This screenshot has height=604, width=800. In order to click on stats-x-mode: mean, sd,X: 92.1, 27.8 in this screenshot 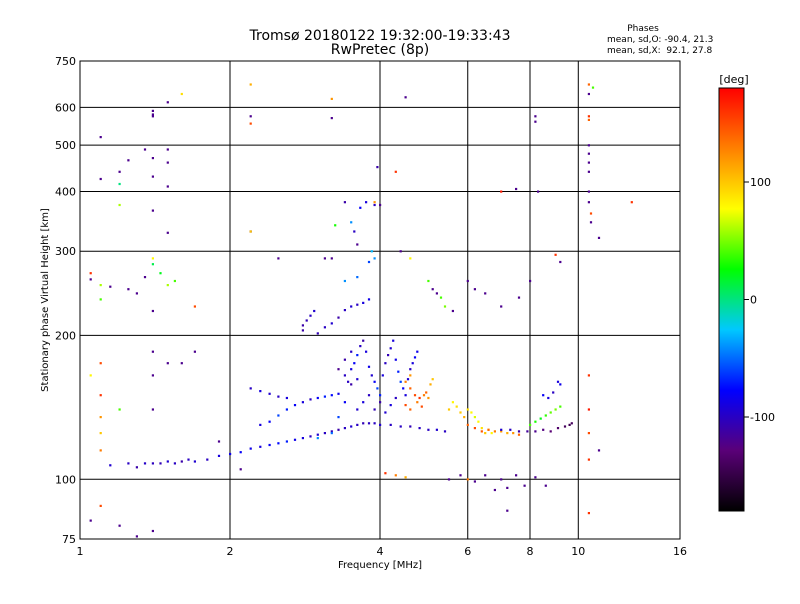, I will do `click(660, 51)`.